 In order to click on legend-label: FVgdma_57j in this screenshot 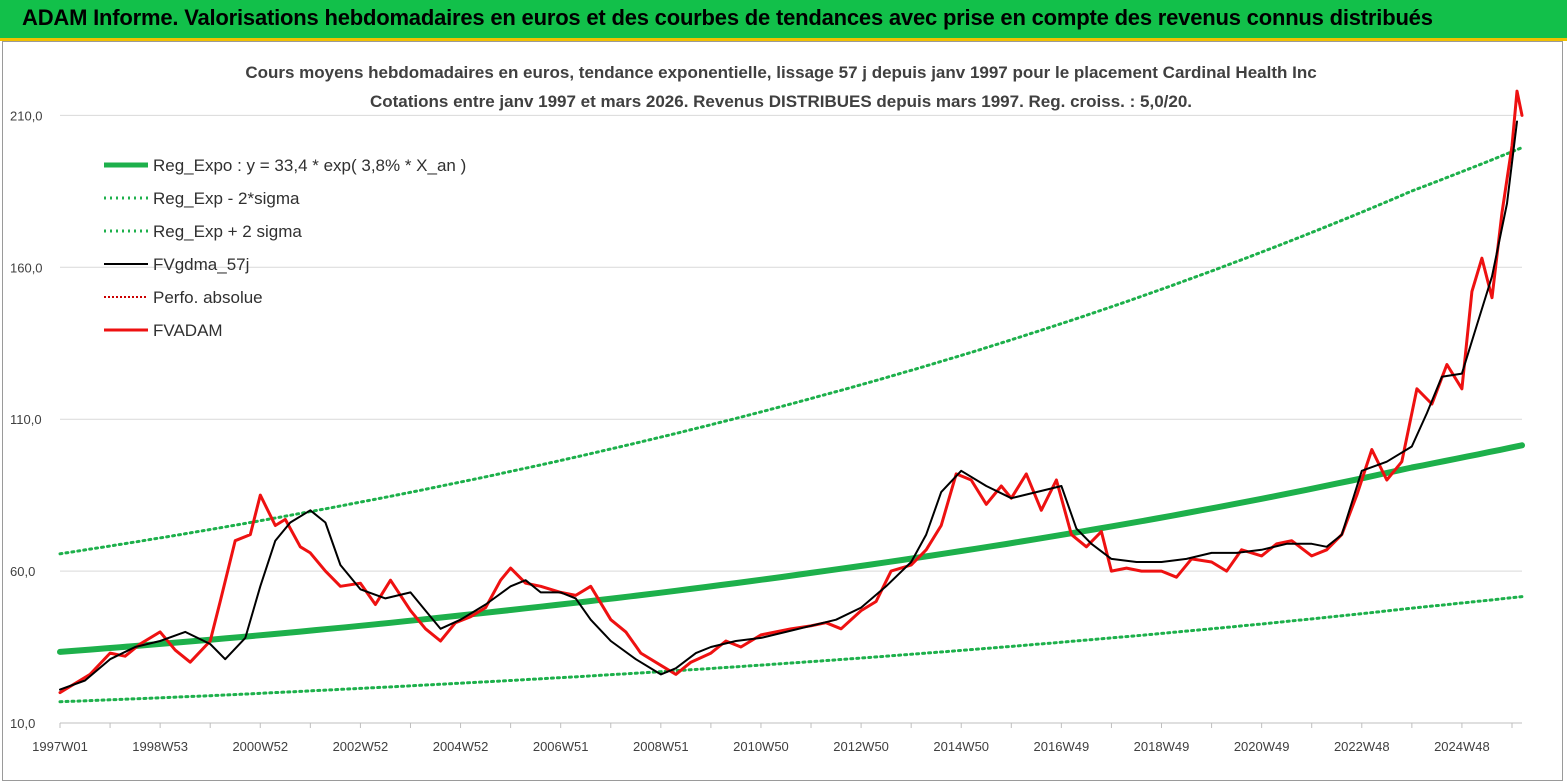, I will do `click(201, 264)`.